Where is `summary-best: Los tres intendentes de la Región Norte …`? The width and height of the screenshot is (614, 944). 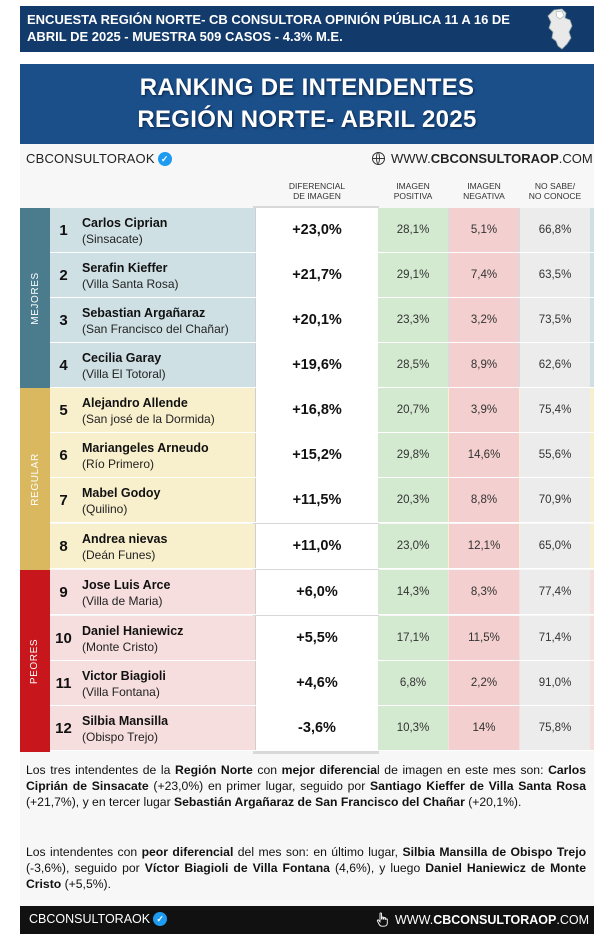
summary-best: Los tres intendentes de la Región Norte … is located at coordinates (306, 786).